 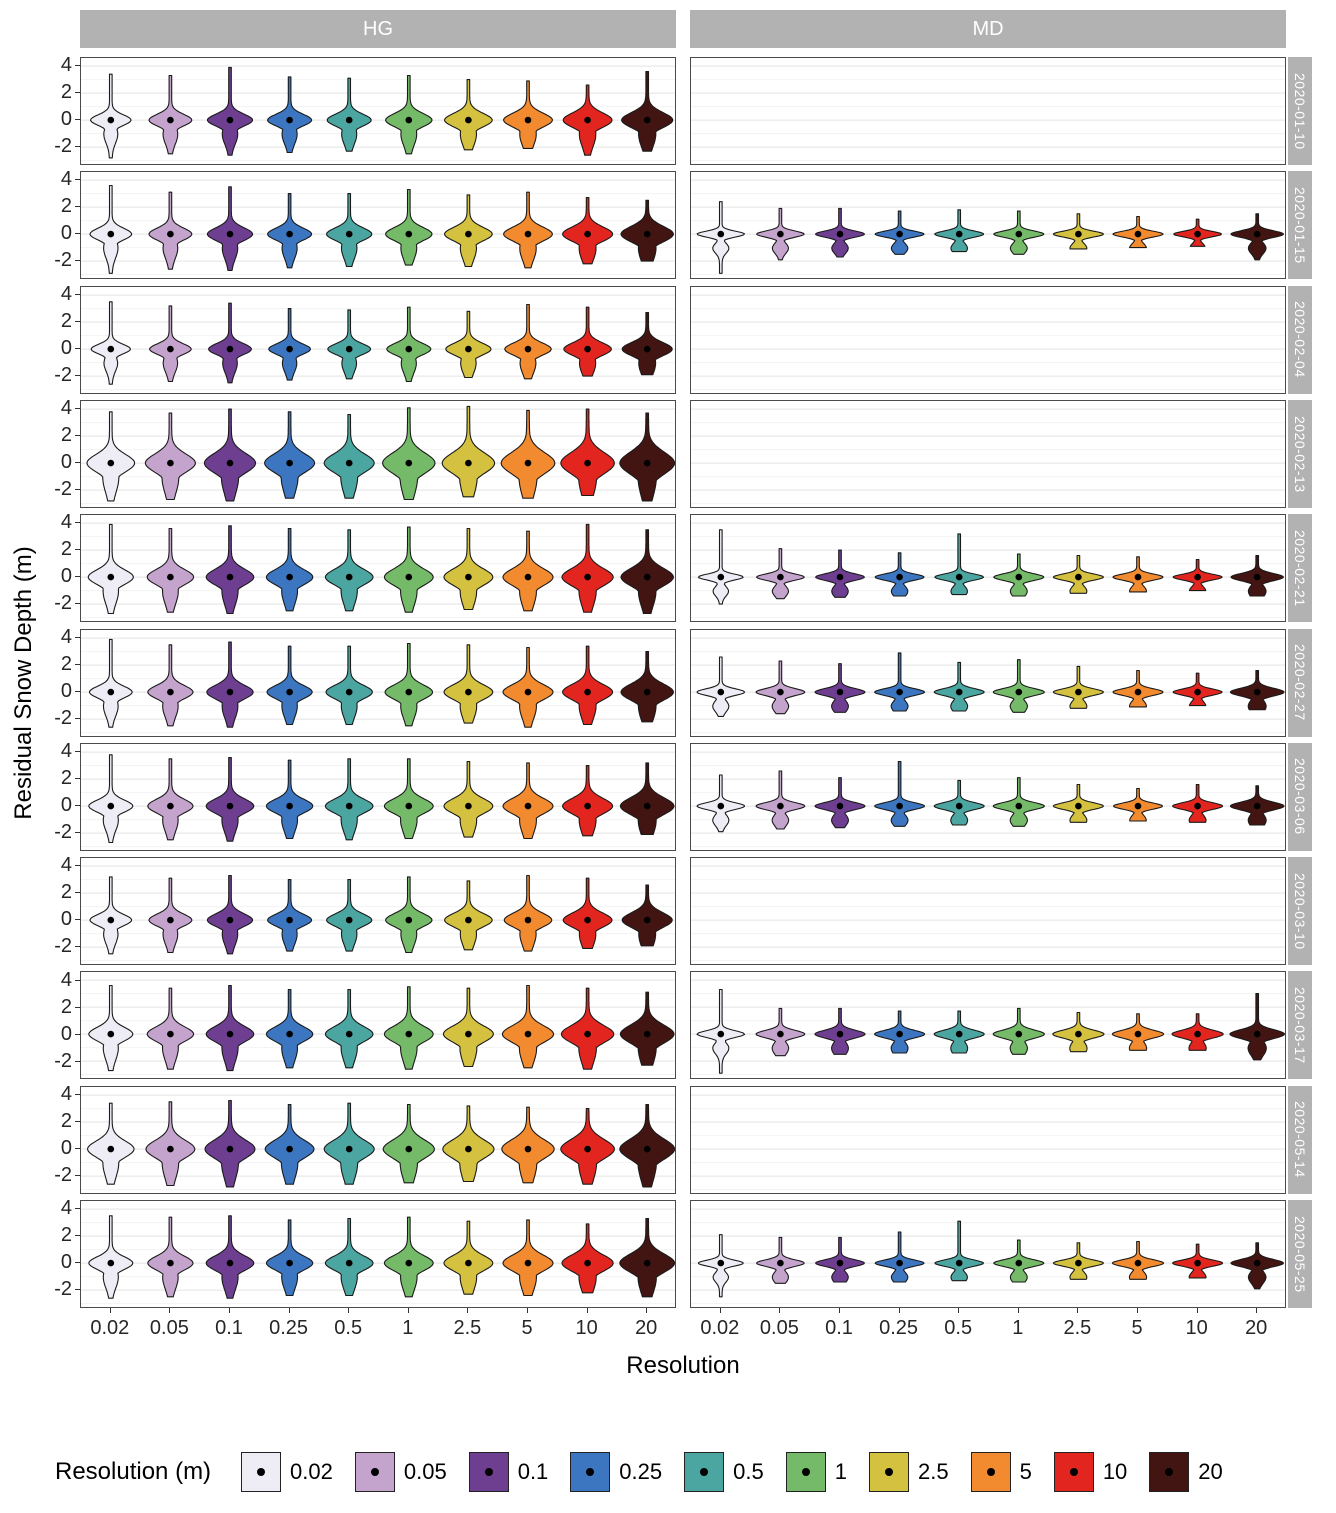 What do you see at coordinates (349, 685) in the screenshot?
I see `violin-HG-2020-02-27-0.5` at bounding box center [349, 685].